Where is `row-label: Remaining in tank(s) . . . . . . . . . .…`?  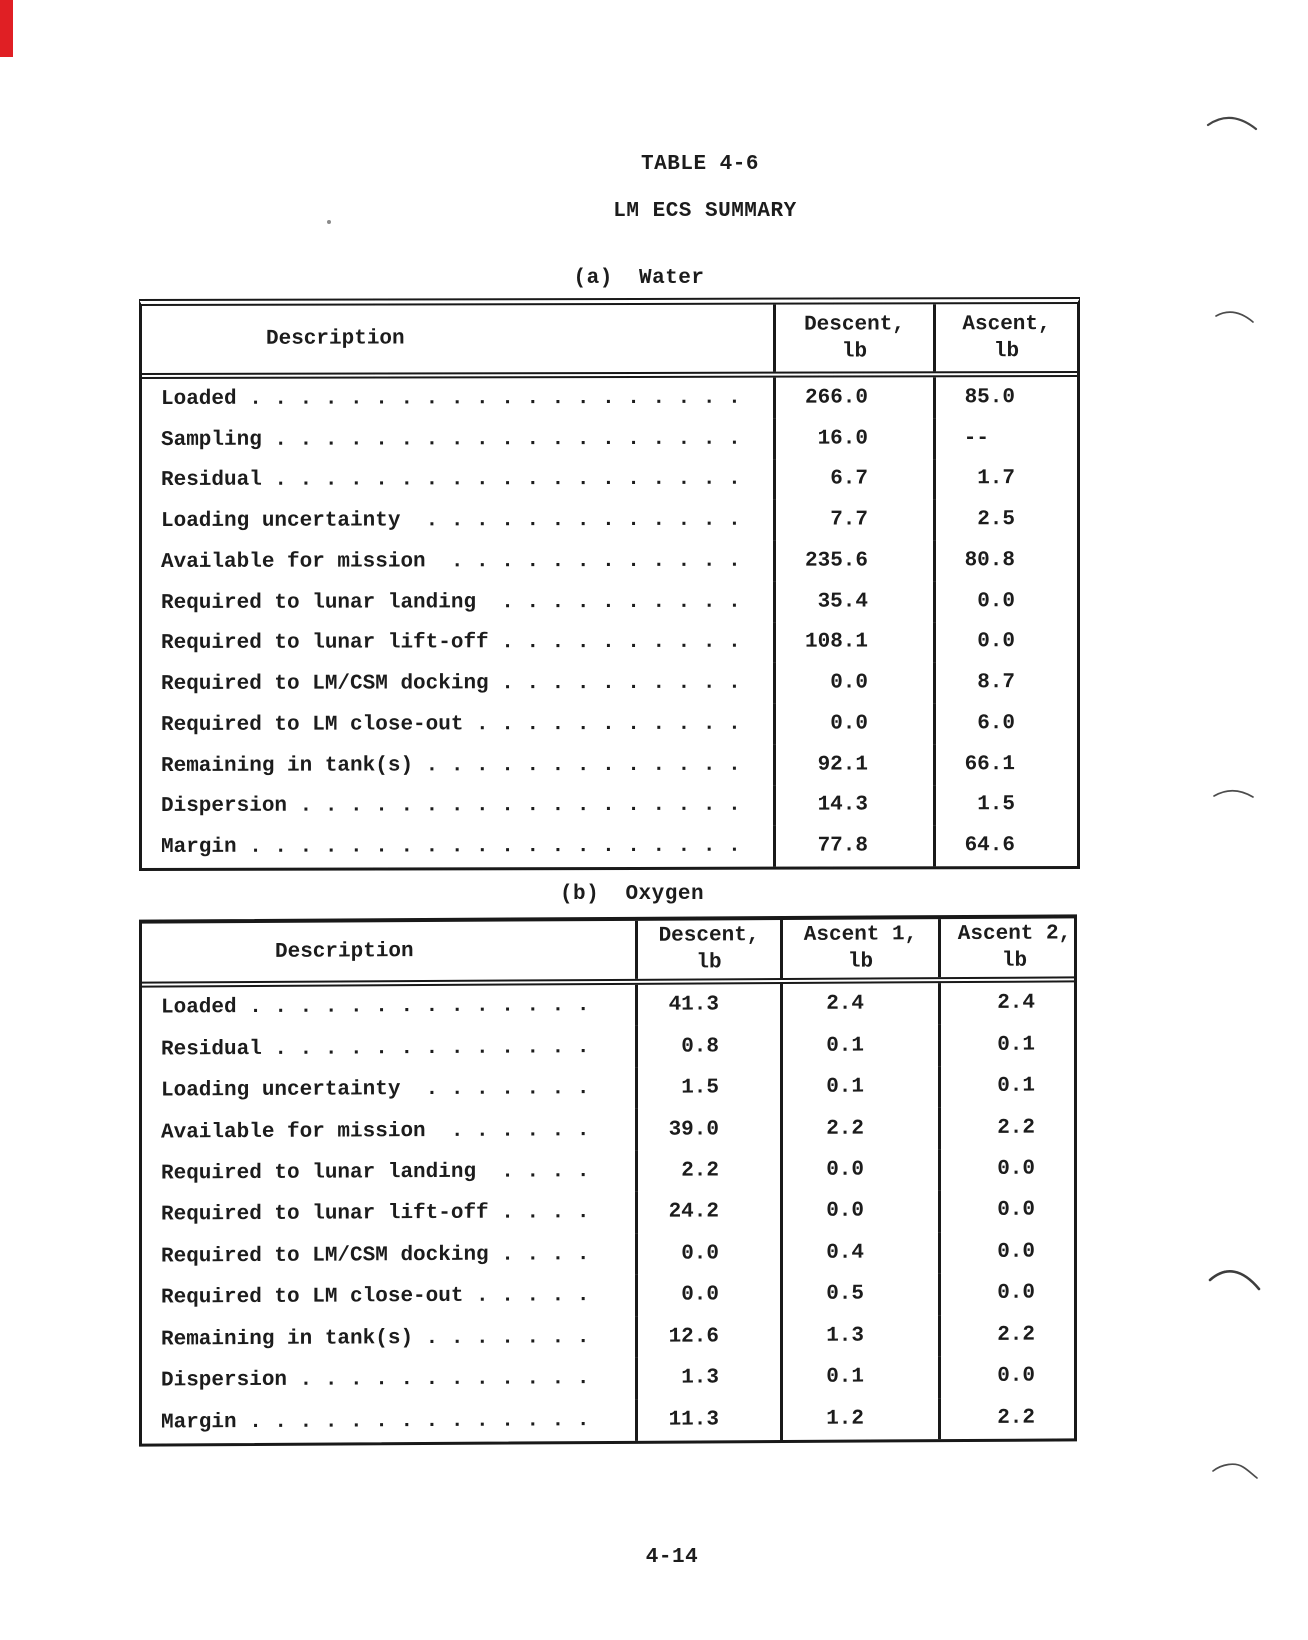
row-label: Remaining in tank(s) . . . . . . . . . .… is located at coordinates (451, 765).